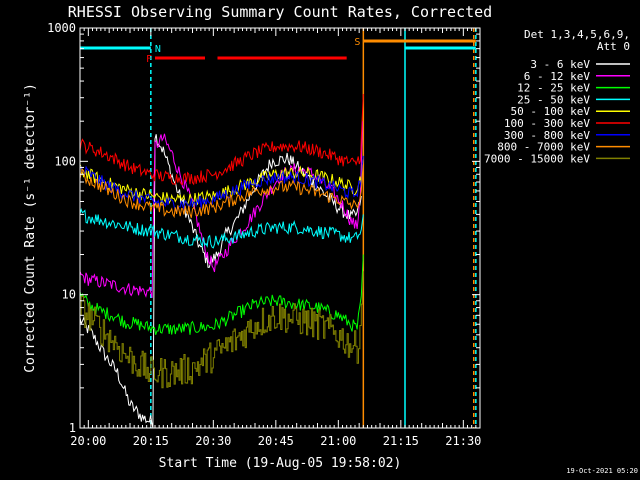 The image size is (640, 480). Describe the element at coordinates (560, 64) in the screenshot. I see `legend-label: 3 - 6 keV` at that location.